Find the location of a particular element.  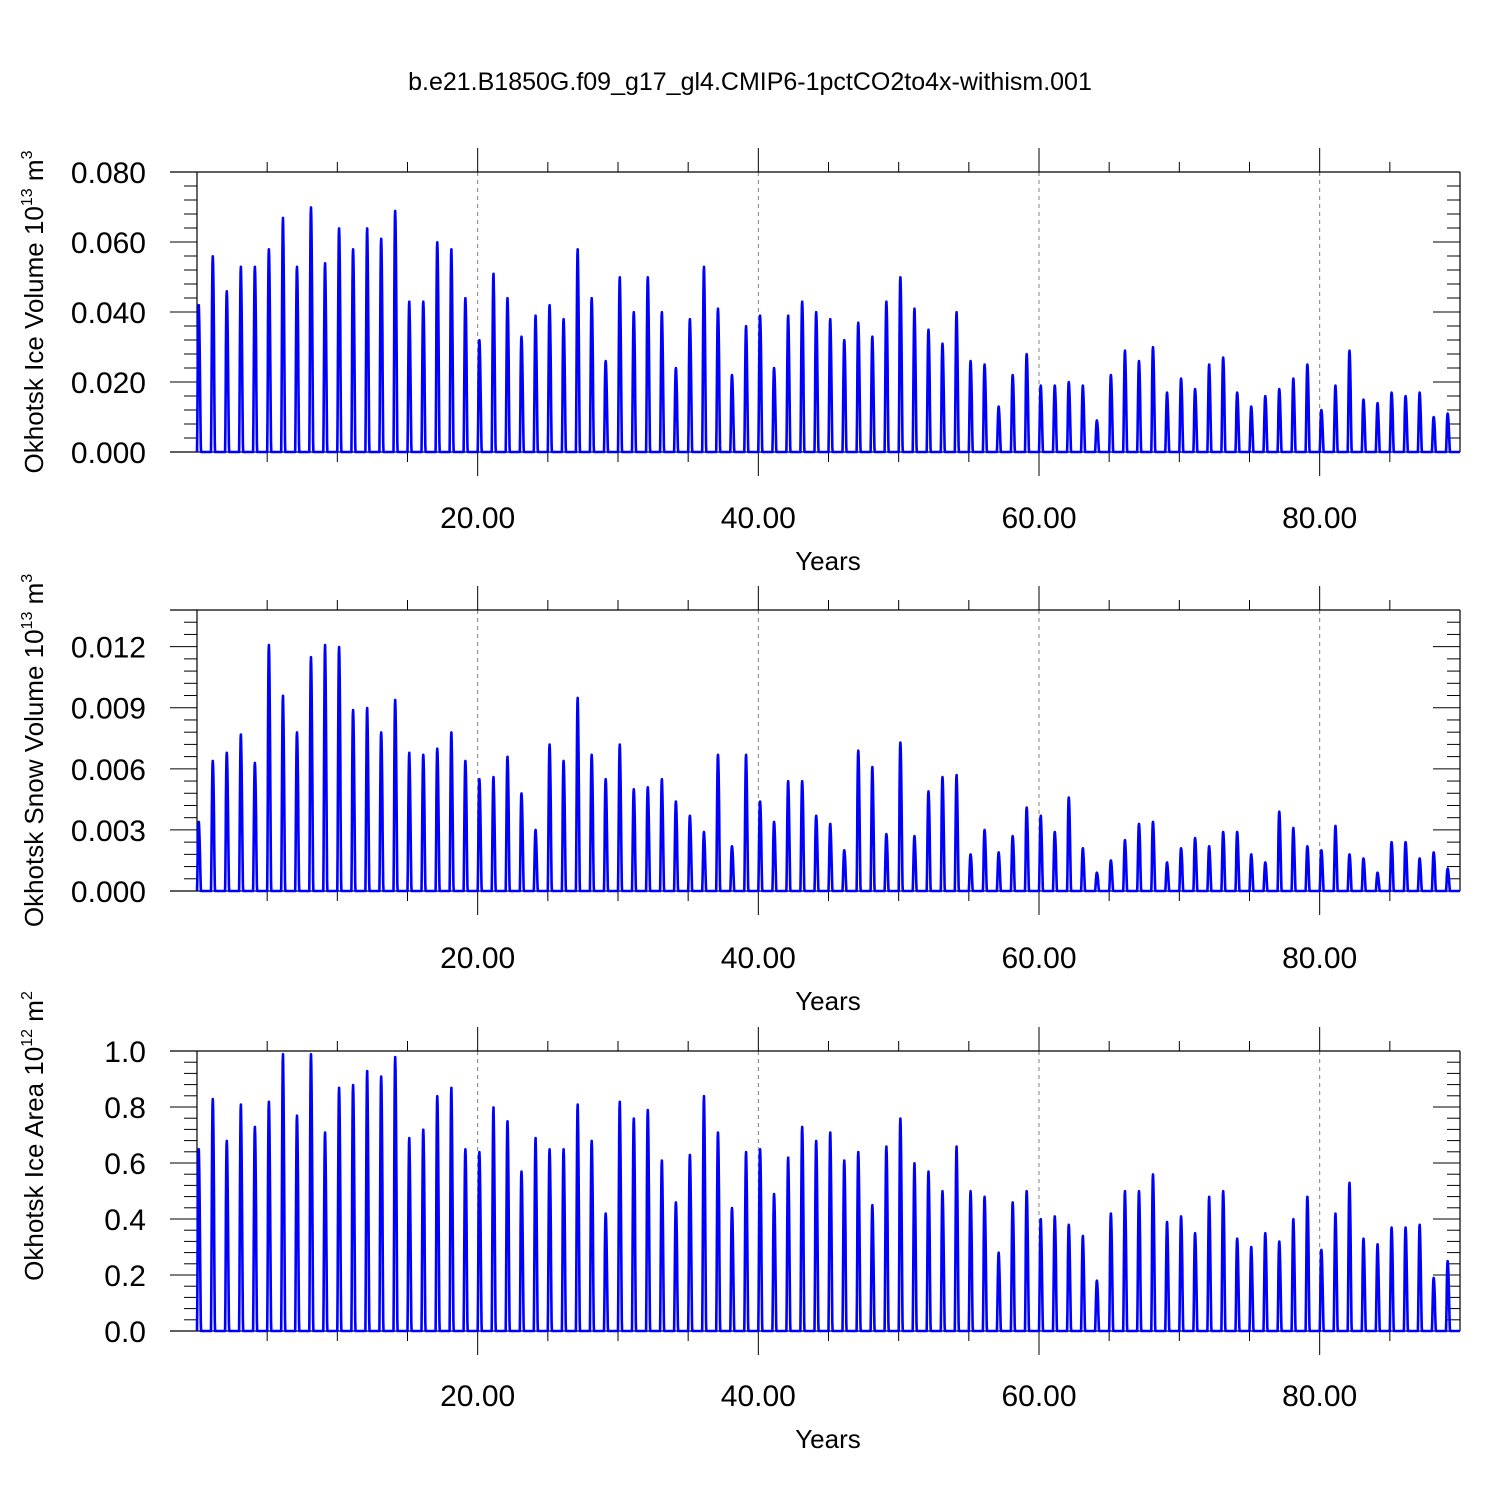

y-tick-label: 0.006 is located at coordinates (108, 770).